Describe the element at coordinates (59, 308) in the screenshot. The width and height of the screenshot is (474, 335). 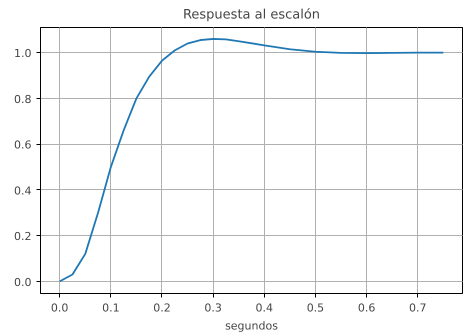
I see `x-tick-label: 0.0` at that location.